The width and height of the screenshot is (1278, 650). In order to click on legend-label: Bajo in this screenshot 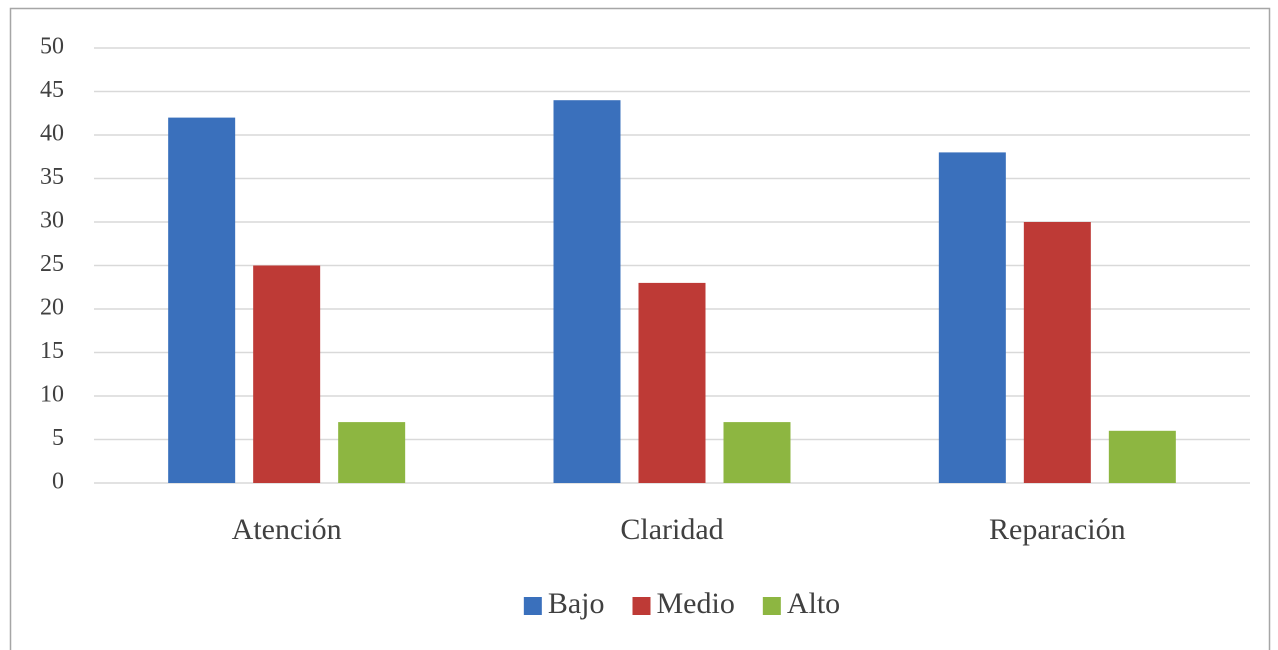, I will do `click(576, 603)`.